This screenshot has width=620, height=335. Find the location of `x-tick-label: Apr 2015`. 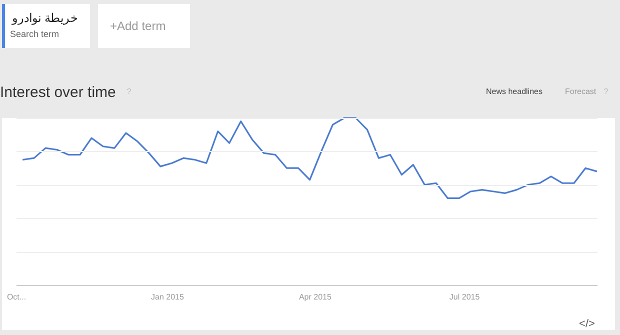

x-tick-label: Apr 2015 is located at coordinates (315, 297).